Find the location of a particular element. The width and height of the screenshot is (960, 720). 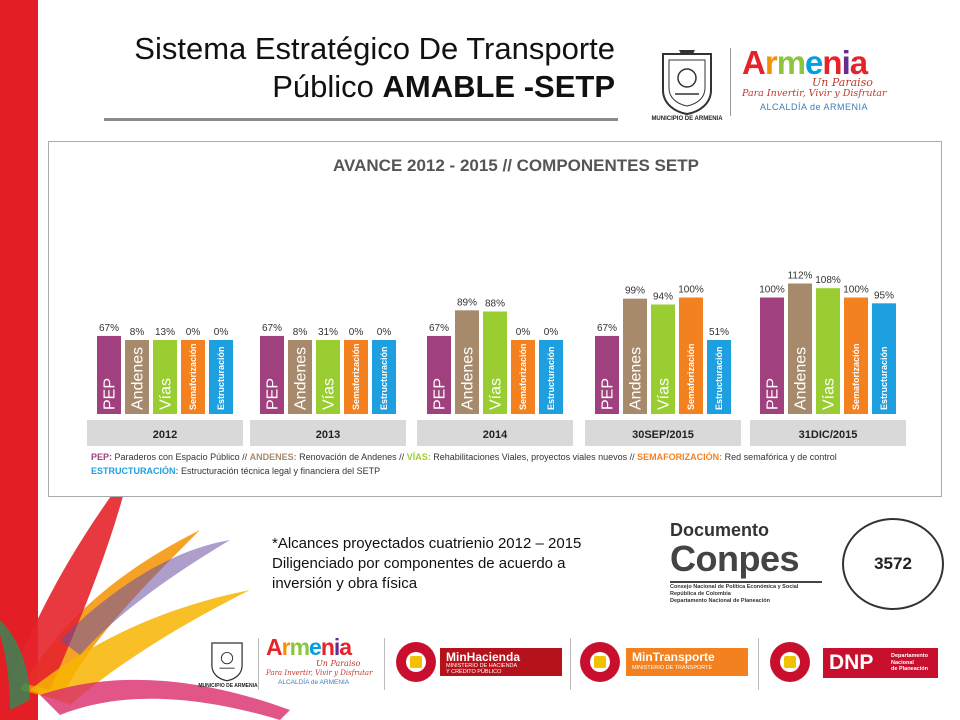

category-label: 2014 is located at coordinates (495, 435).